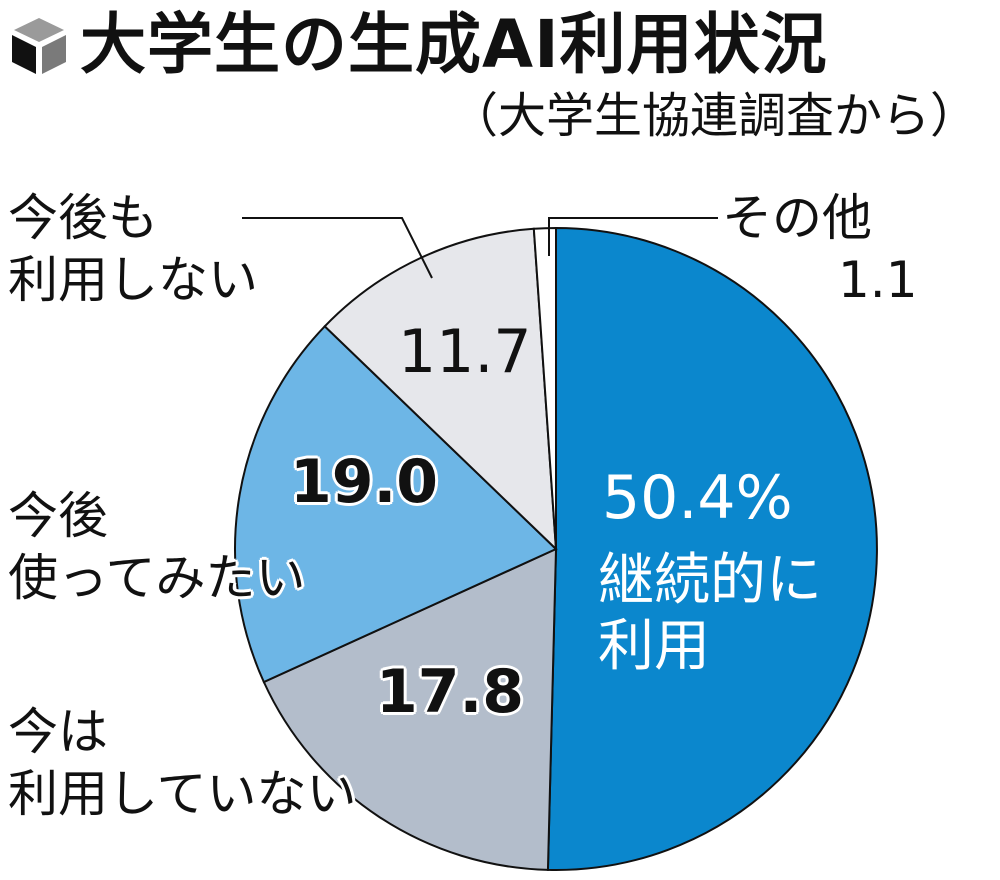 The image size is (1000, 880). What do you see at coordinates (133, 280) in the screenshot?
I see `label-never-line2: 利用しない` at bounding box center [133, 280].